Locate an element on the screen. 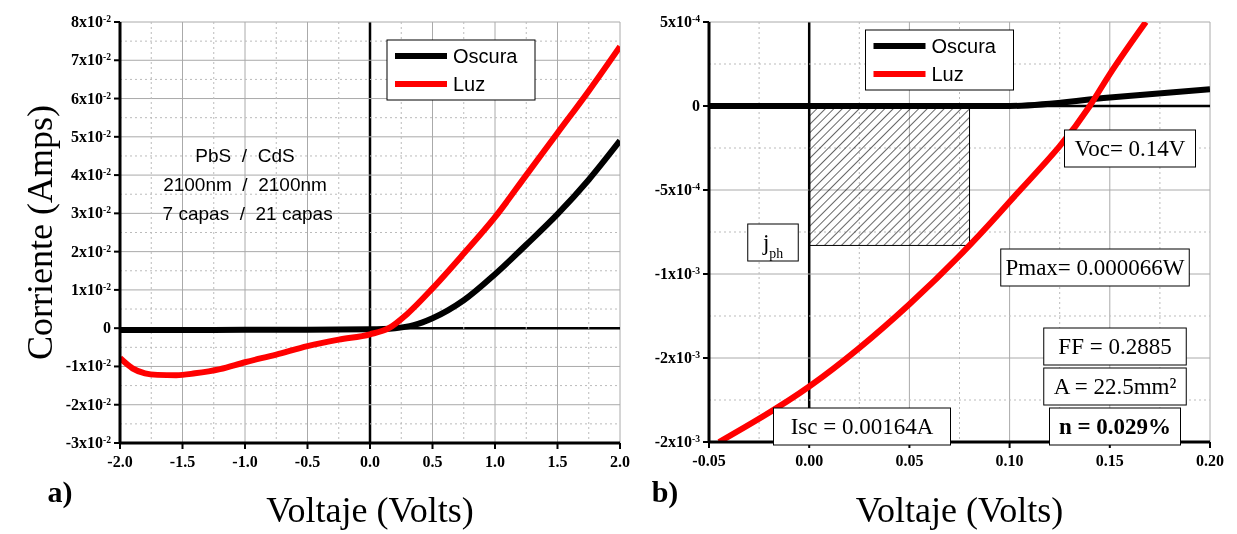  y-tick-label: 6x10$^{-2}$ is located at coordinates (91, 98).